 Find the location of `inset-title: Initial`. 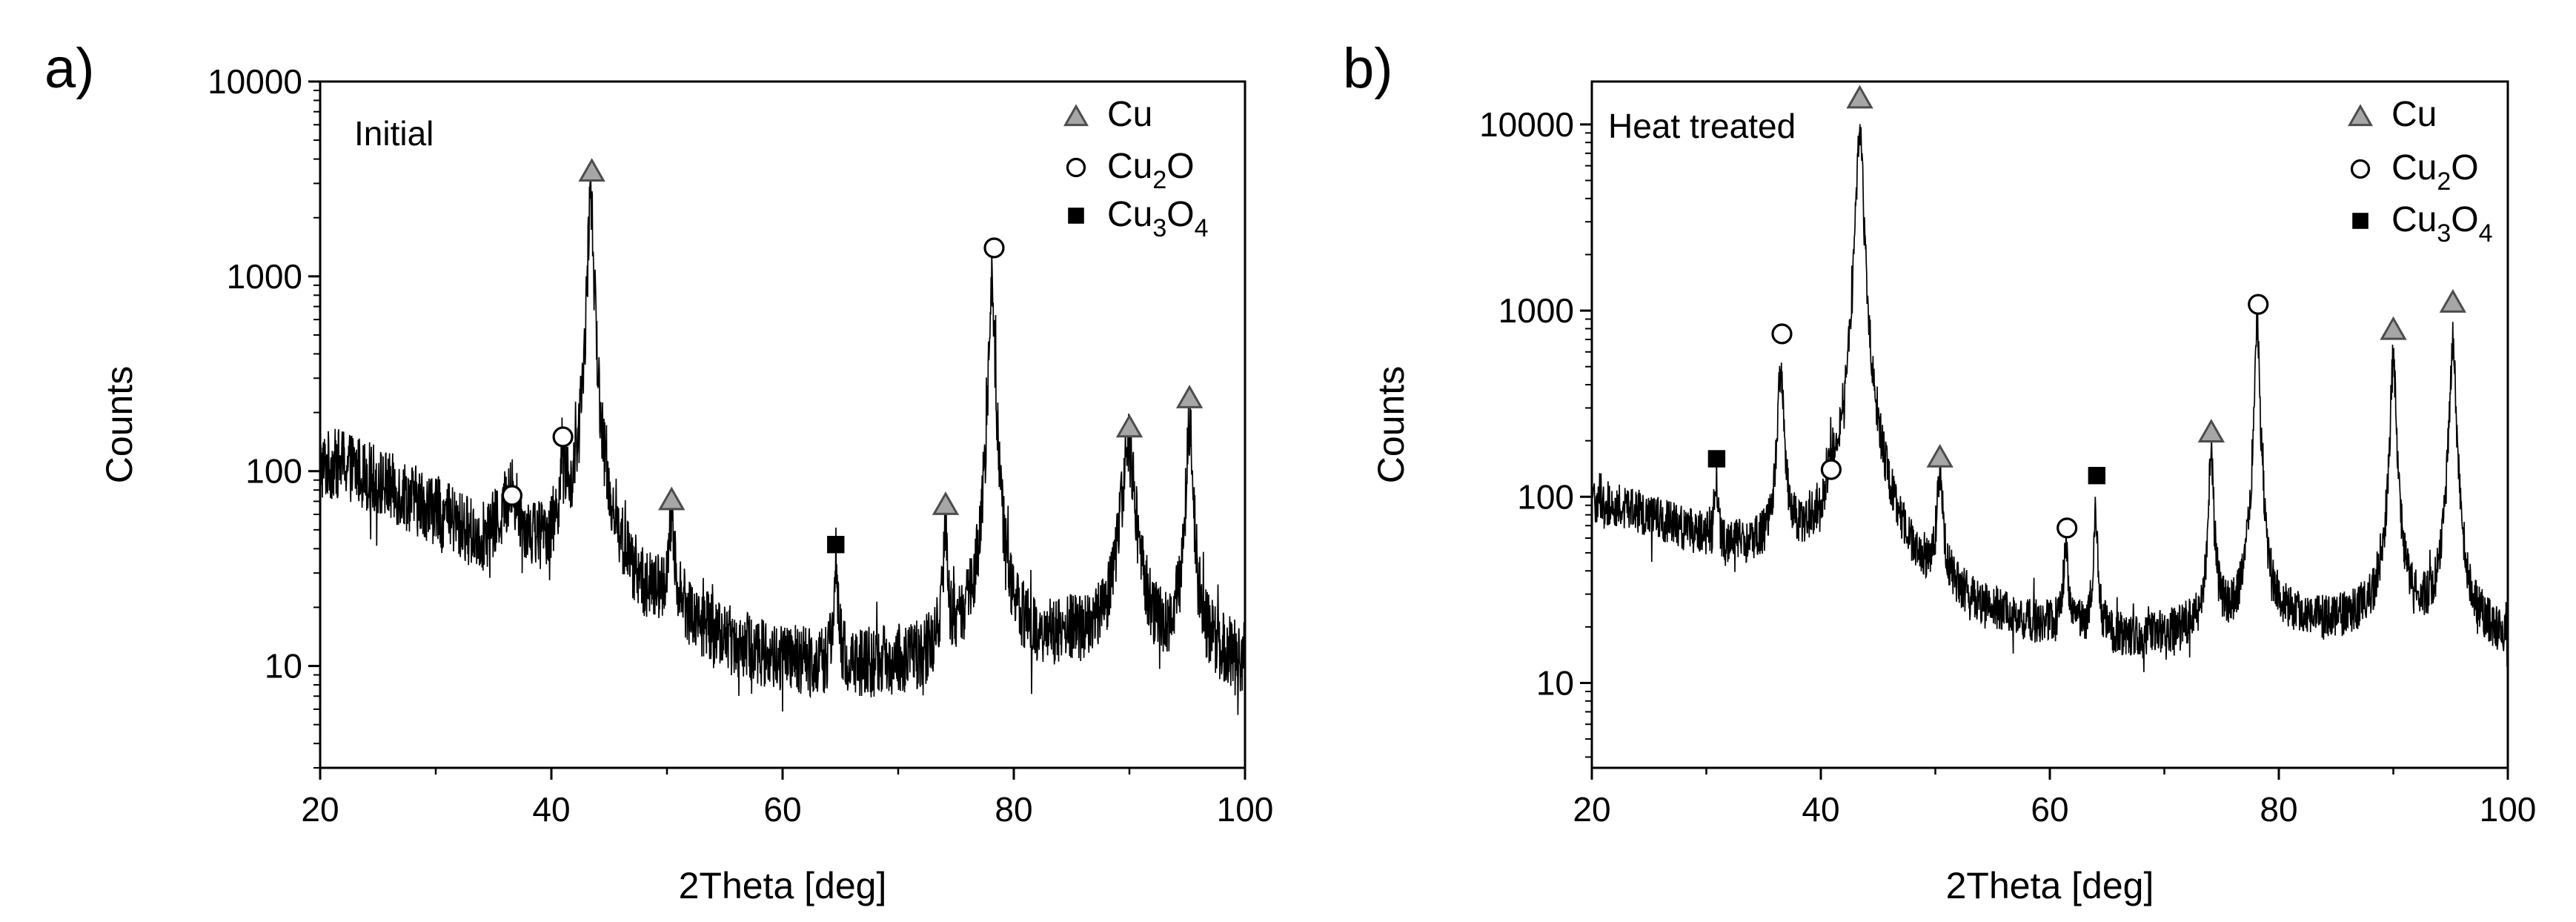

inset-title: Initial is located at coordinates (394, 133).